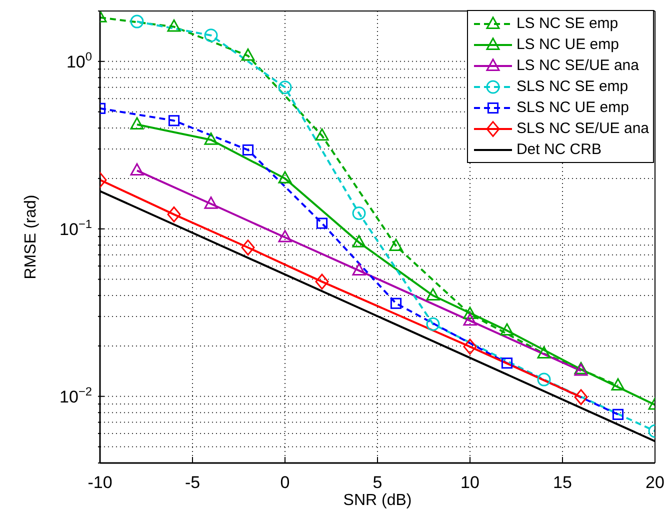  I want to click on y-axis-title: RMSE (rad), so click(31, 237).